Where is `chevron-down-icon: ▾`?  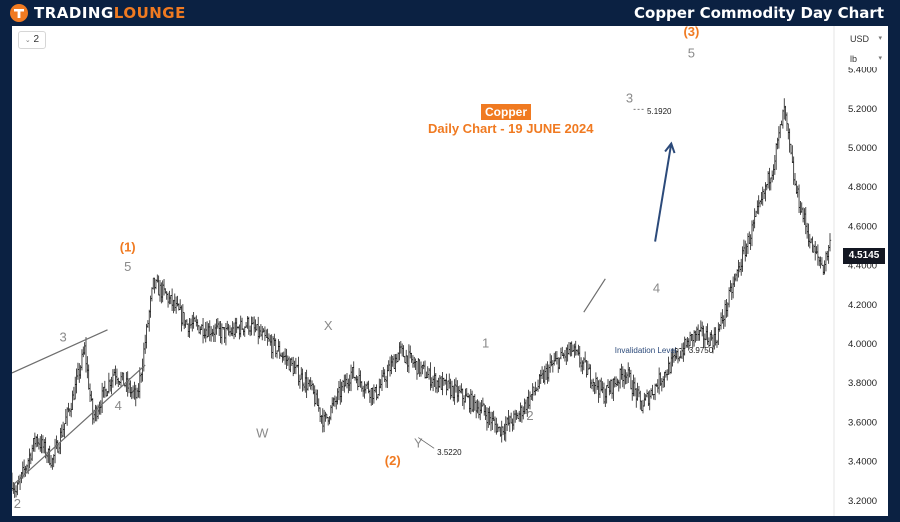
chevron-down-icon: ▾ is located at coordinates (880, 58).